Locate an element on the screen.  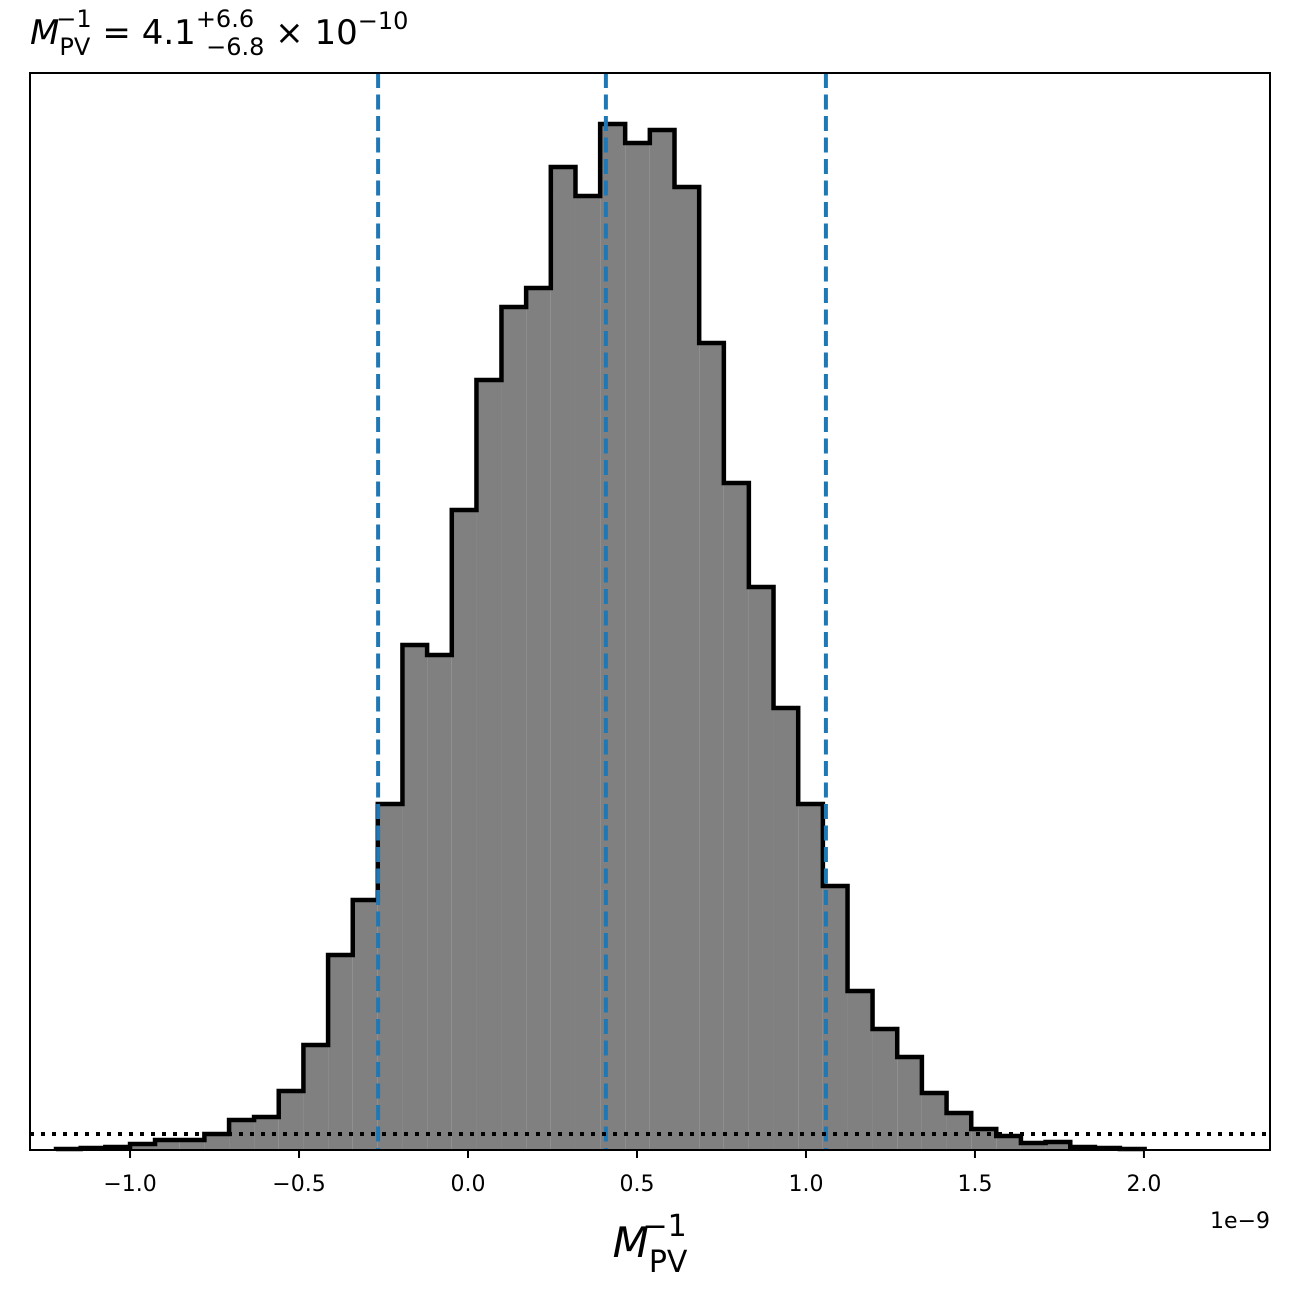
x-tick-label: −0.5 is located at coordinates (298, 1184).